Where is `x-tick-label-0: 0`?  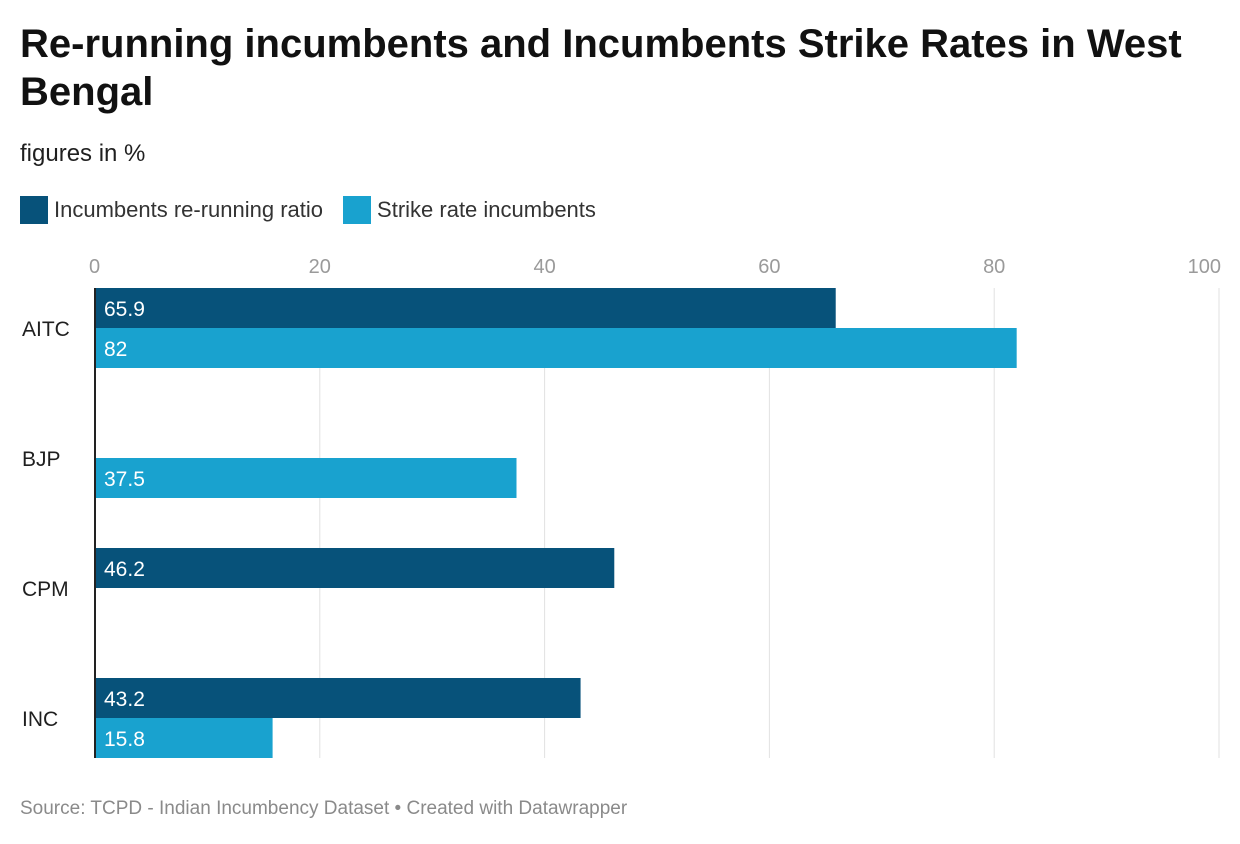 x-tick-label-0: 0 is located at coordinates (94, 267).